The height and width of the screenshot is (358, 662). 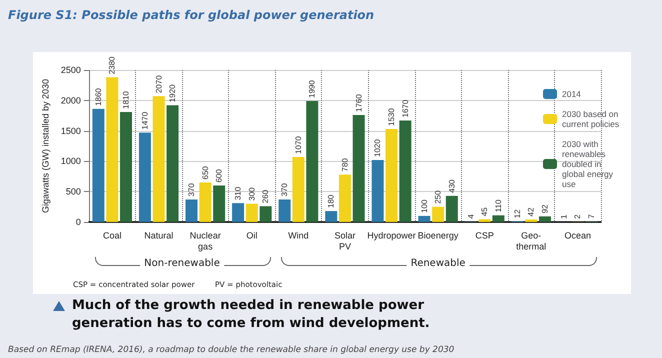 What do you see at coordinates (70, 161) in the screenshot?
I see `y-tick-label: 1000` at bounding box center [70, 161].